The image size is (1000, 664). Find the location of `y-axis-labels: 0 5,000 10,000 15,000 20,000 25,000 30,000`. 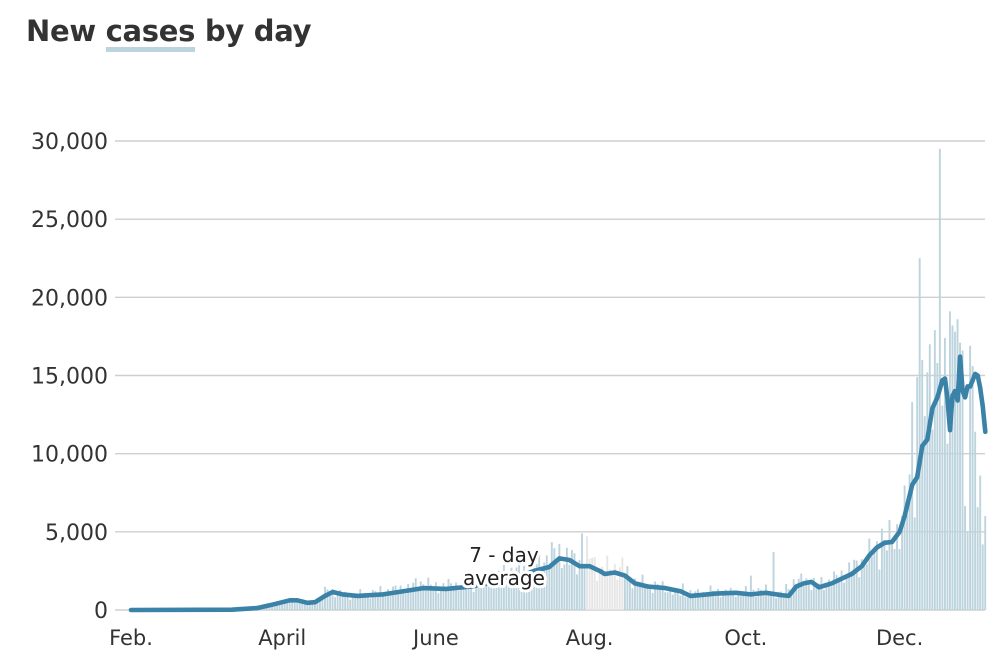

y-axis-labels: 0 5,000 10,000 15,000 20,000 25,000 30,000 is located at coordinates (69, 377).